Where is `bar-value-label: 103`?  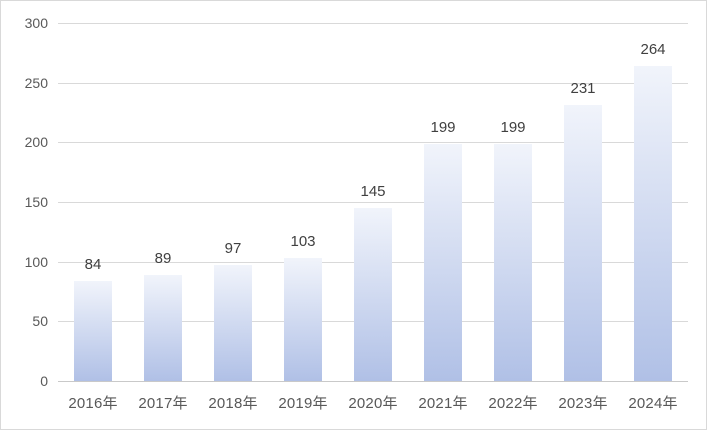 bar-value-label: 103 is located at coordinates (303, 241).